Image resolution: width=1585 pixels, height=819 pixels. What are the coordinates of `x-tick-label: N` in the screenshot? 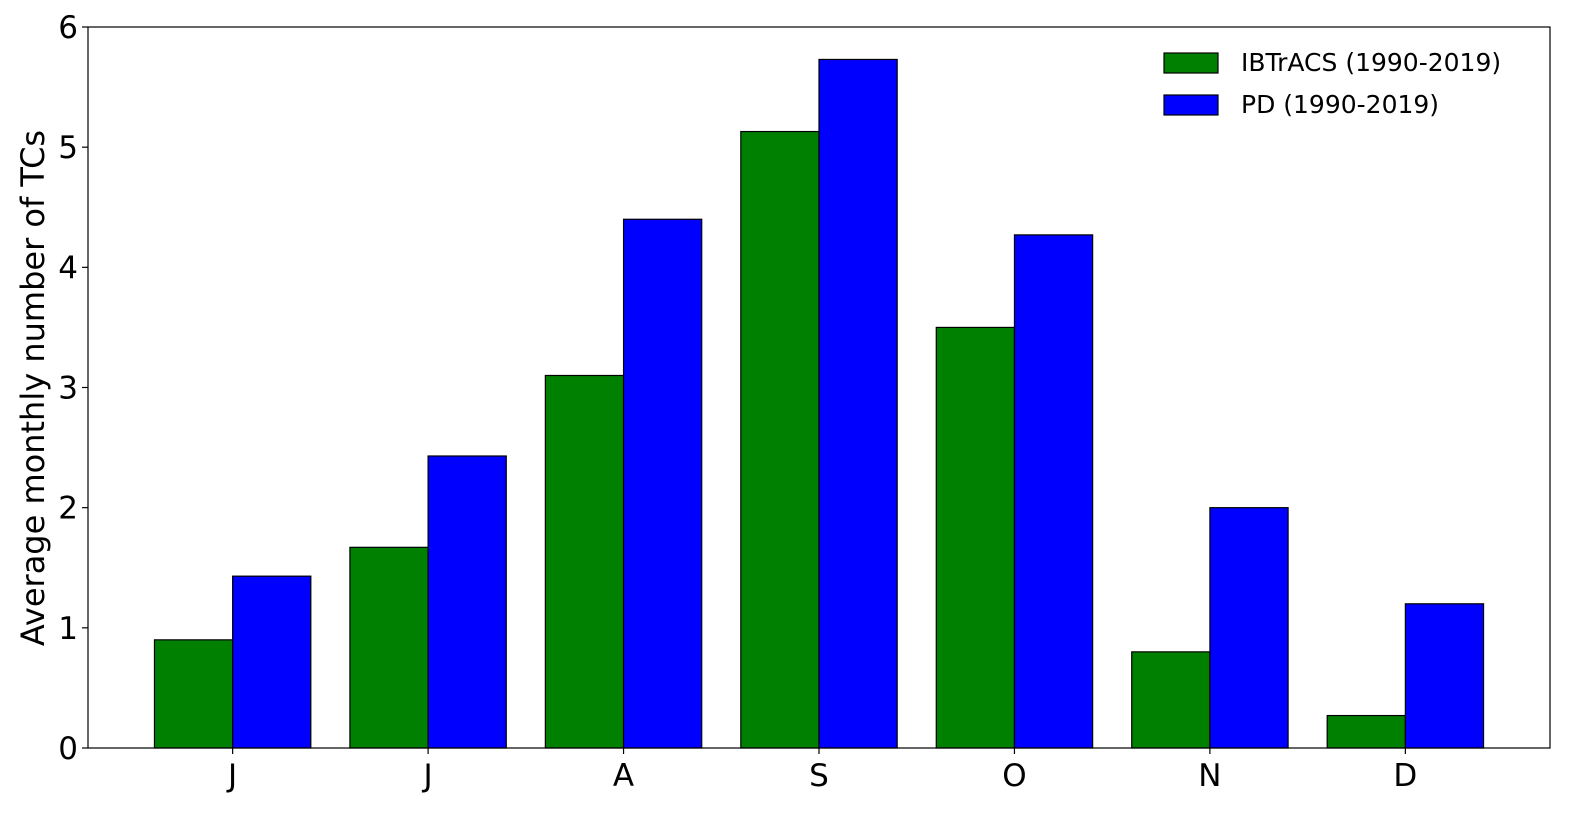 It's located at (1209, 776).